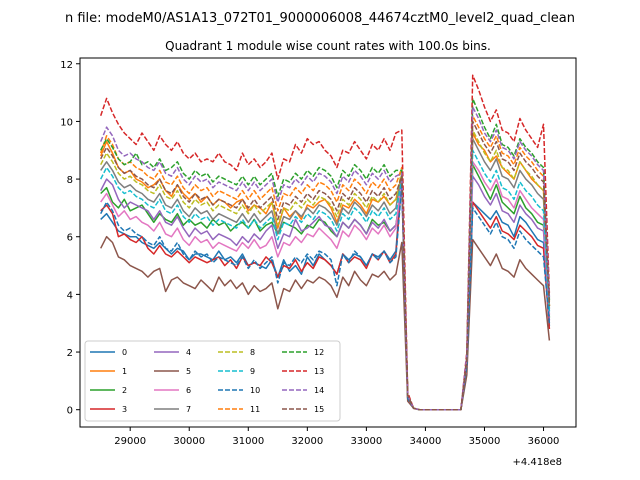 The width and height of the screenshot is (640, 480). Describe the element at coordinates (66, 122) in the screenshot. I see `y-tick-label: 10` at that location.